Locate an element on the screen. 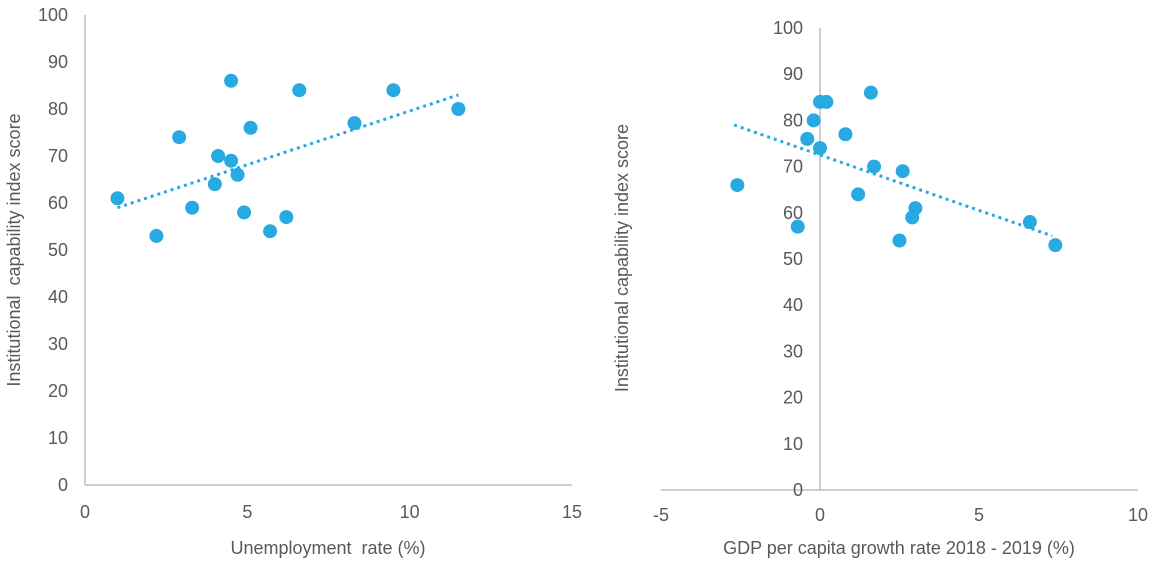  x-tick-labels: 0 5 10 15 is located at coordinates (331, 512).